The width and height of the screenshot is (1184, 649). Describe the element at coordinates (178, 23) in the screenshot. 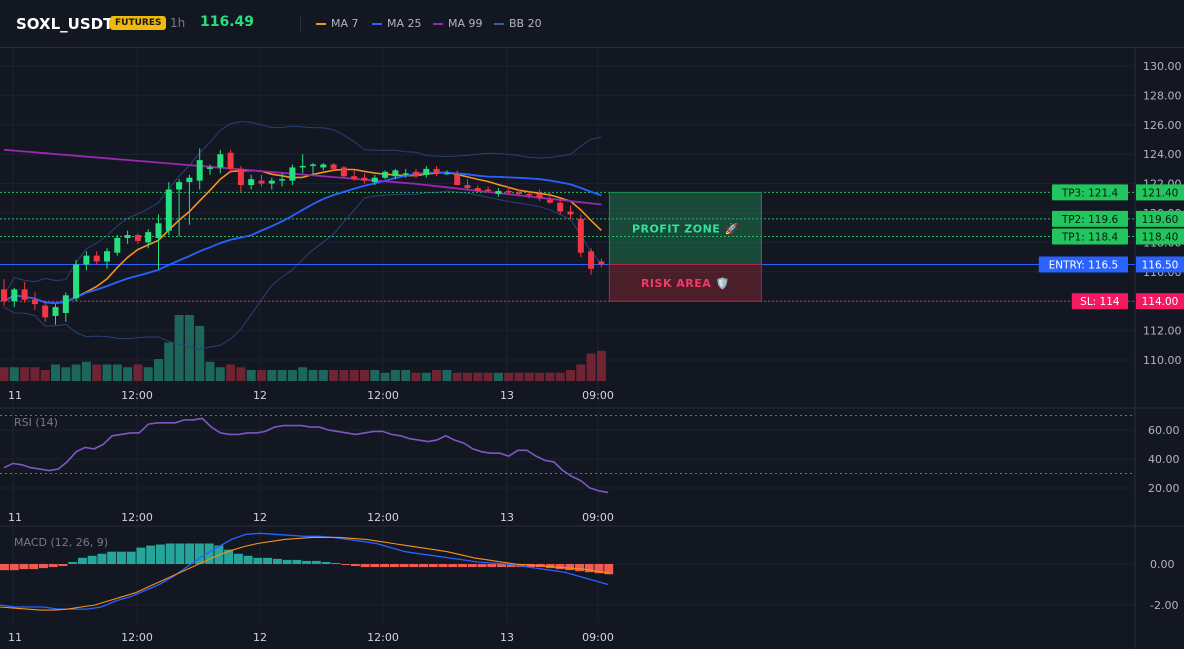

I see `interval-selector: 1h` at that location.